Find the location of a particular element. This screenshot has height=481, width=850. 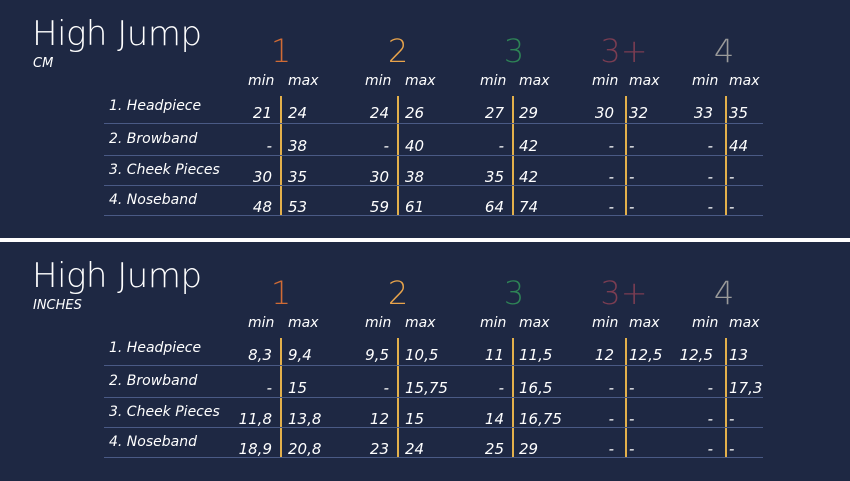

min-value: 21 is located at coordinates (262, 113).